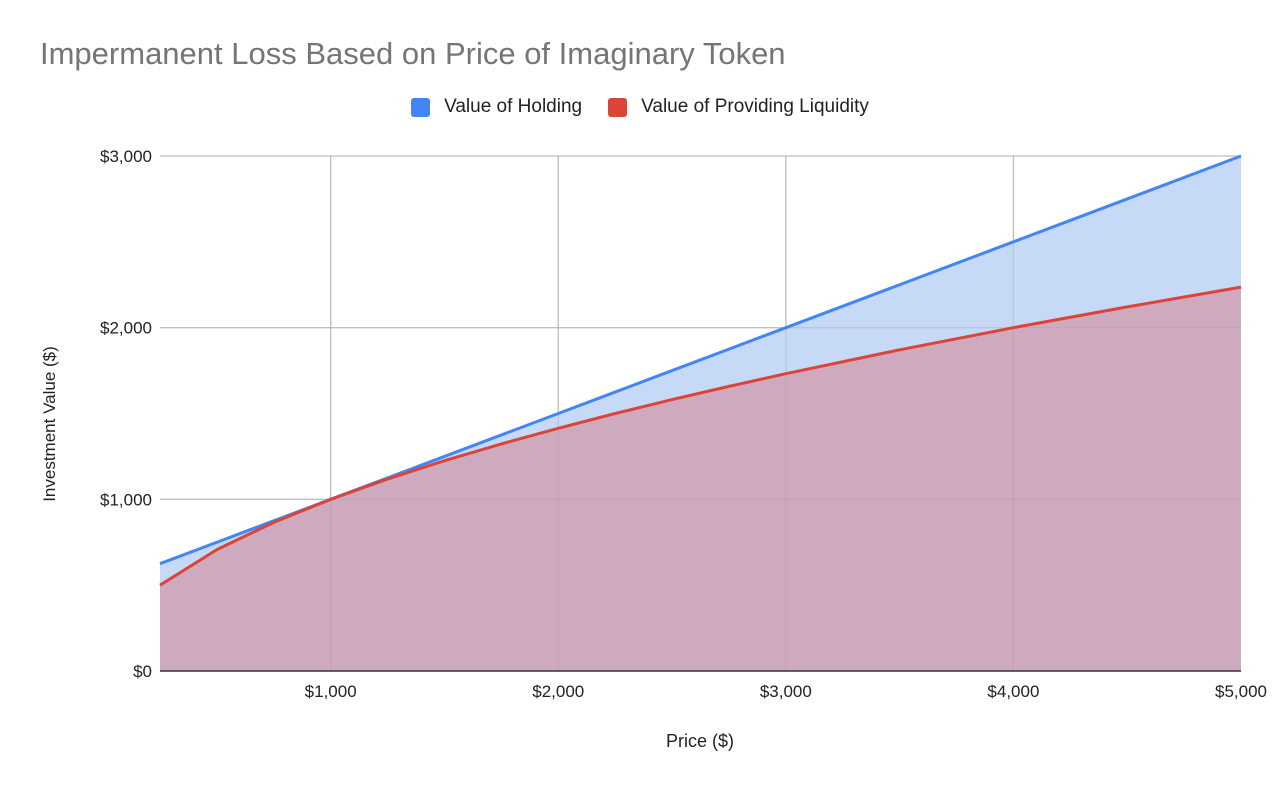 The height and width of the screenshot is (791, 1280). What do you see at coordinates (513, 106) in the screenshot?
I see `legend-label-holding: Value of Holding` at bounding box center [513, 106].